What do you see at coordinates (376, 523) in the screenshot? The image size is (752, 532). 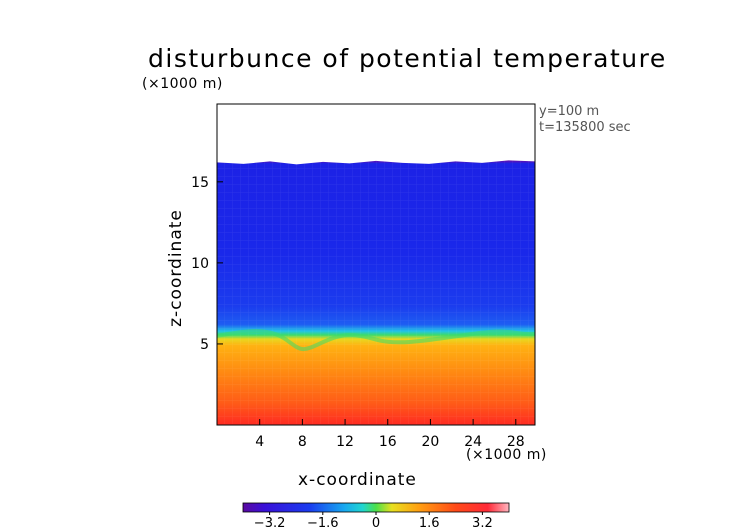 I see `colorbar-tick-label: 0` at bounding box center [376, 523].